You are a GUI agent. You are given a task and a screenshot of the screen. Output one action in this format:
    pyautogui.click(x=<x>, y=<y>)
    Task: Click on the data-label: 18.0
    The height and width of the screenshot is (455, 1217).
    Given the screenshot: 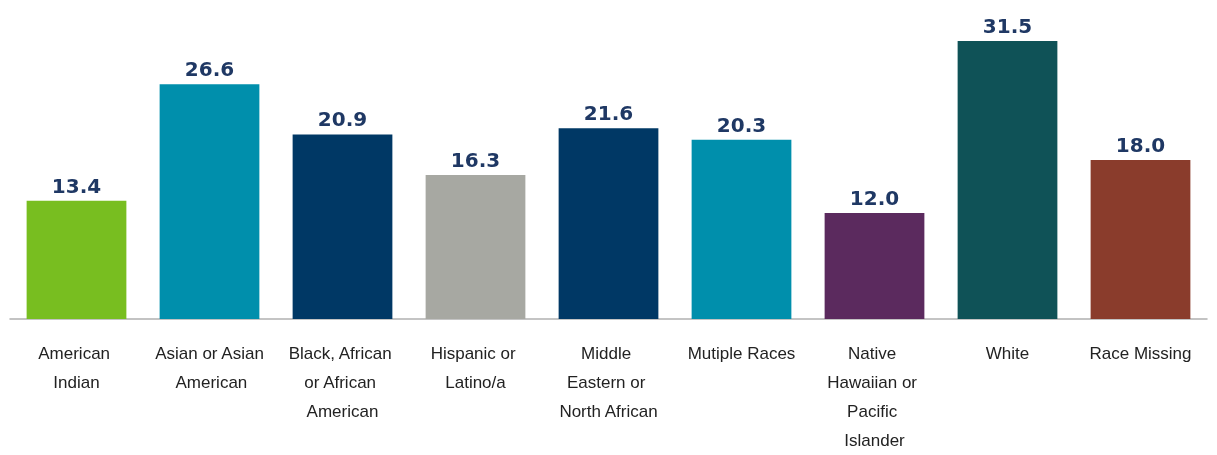 What is the action you would take?
    pyautogui.click(x=1140, y=145)
    